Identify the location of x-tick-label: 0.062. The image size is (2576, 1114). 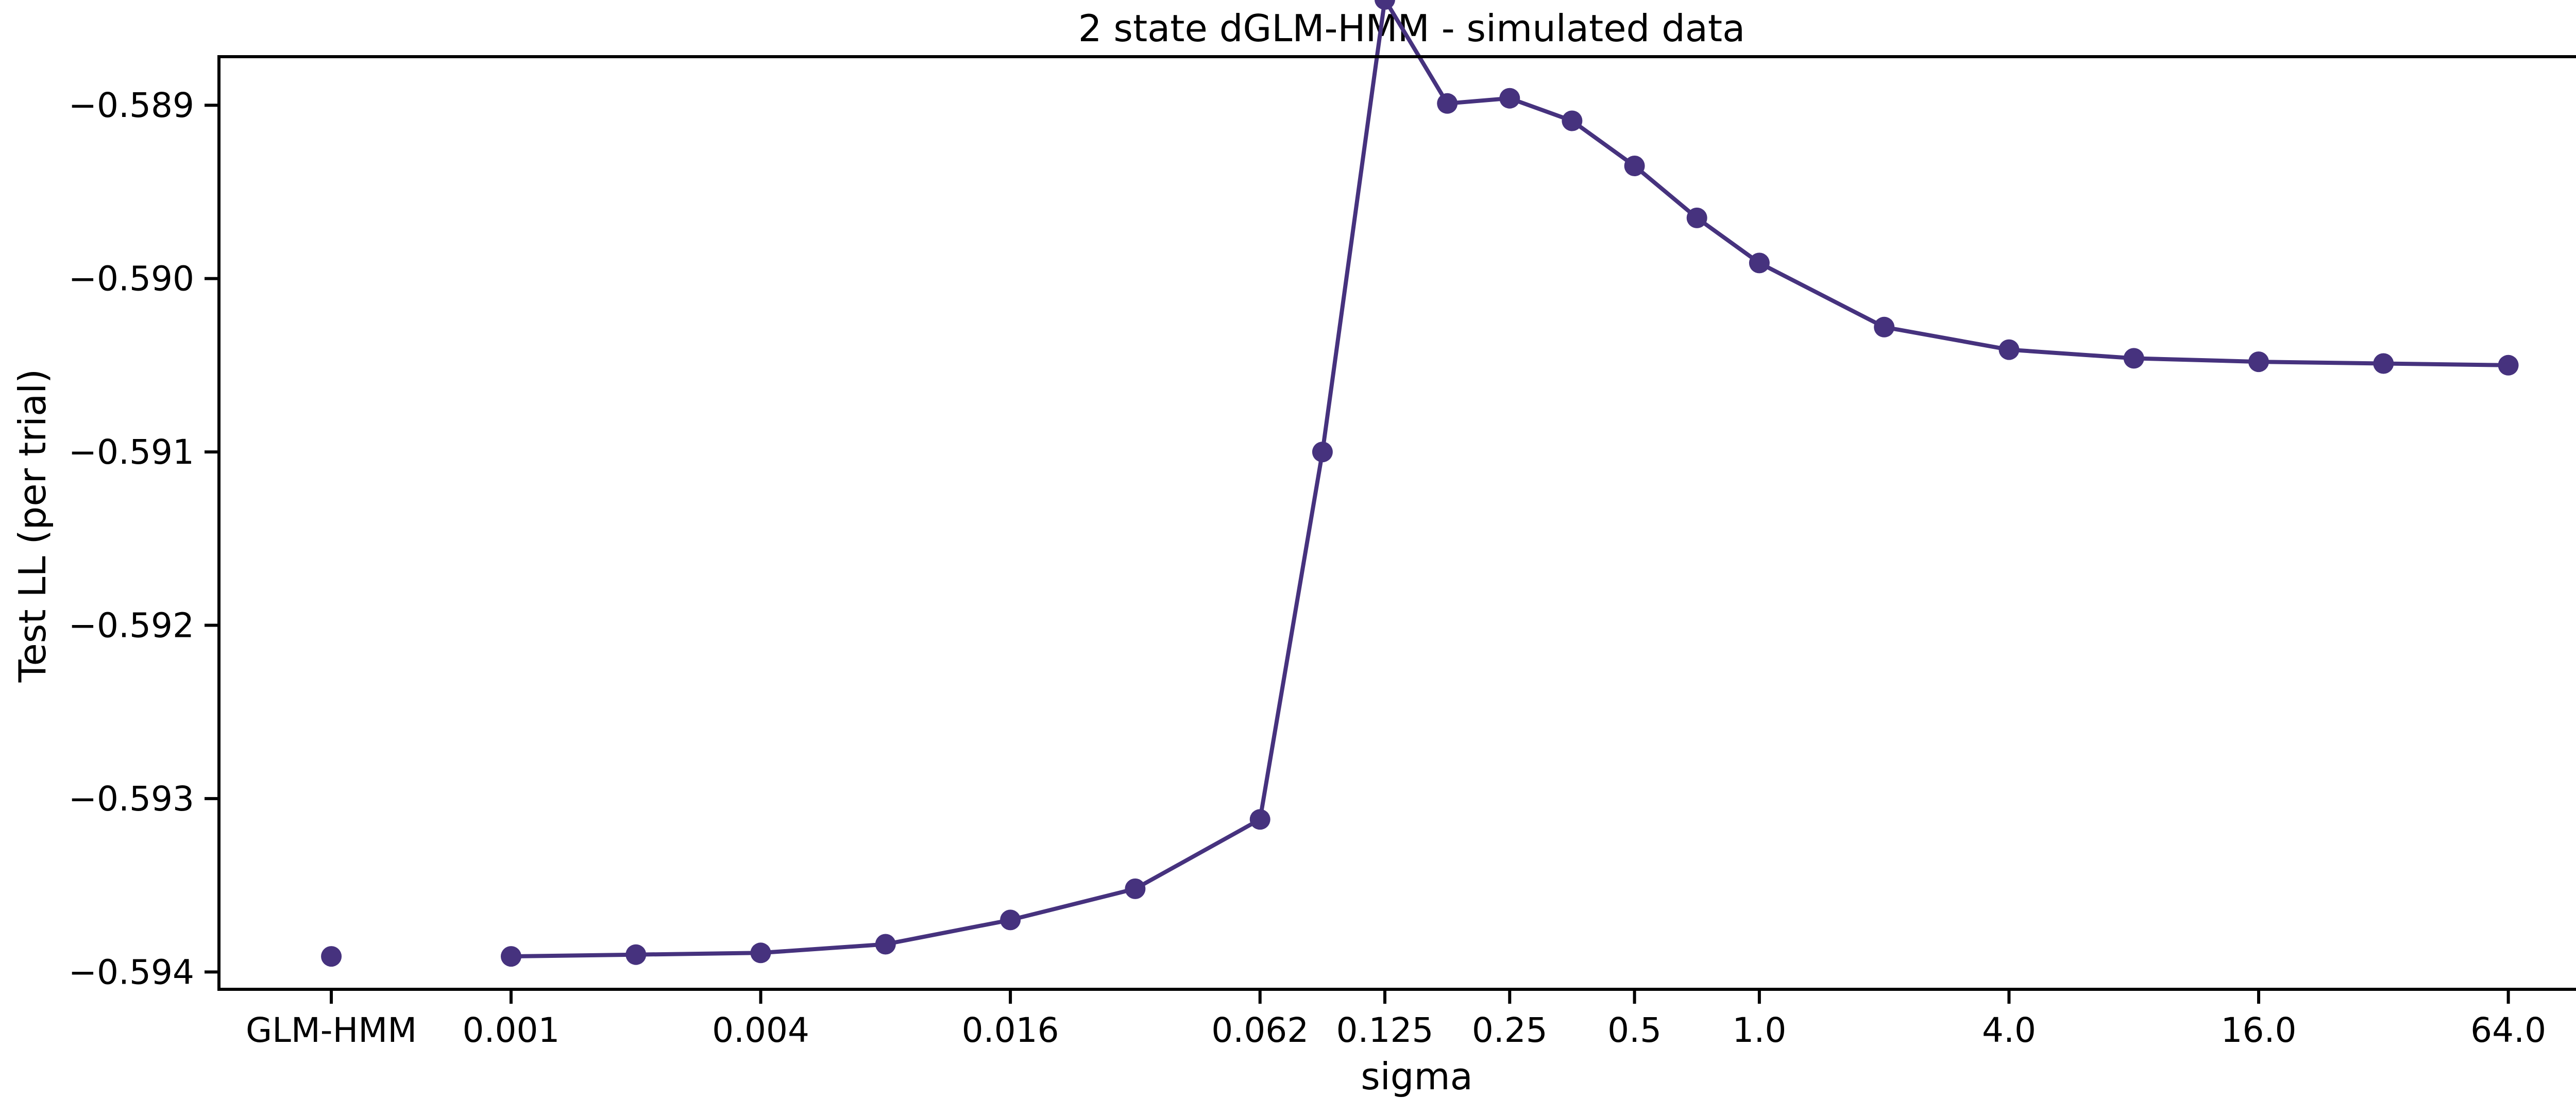
(1260, 1030).